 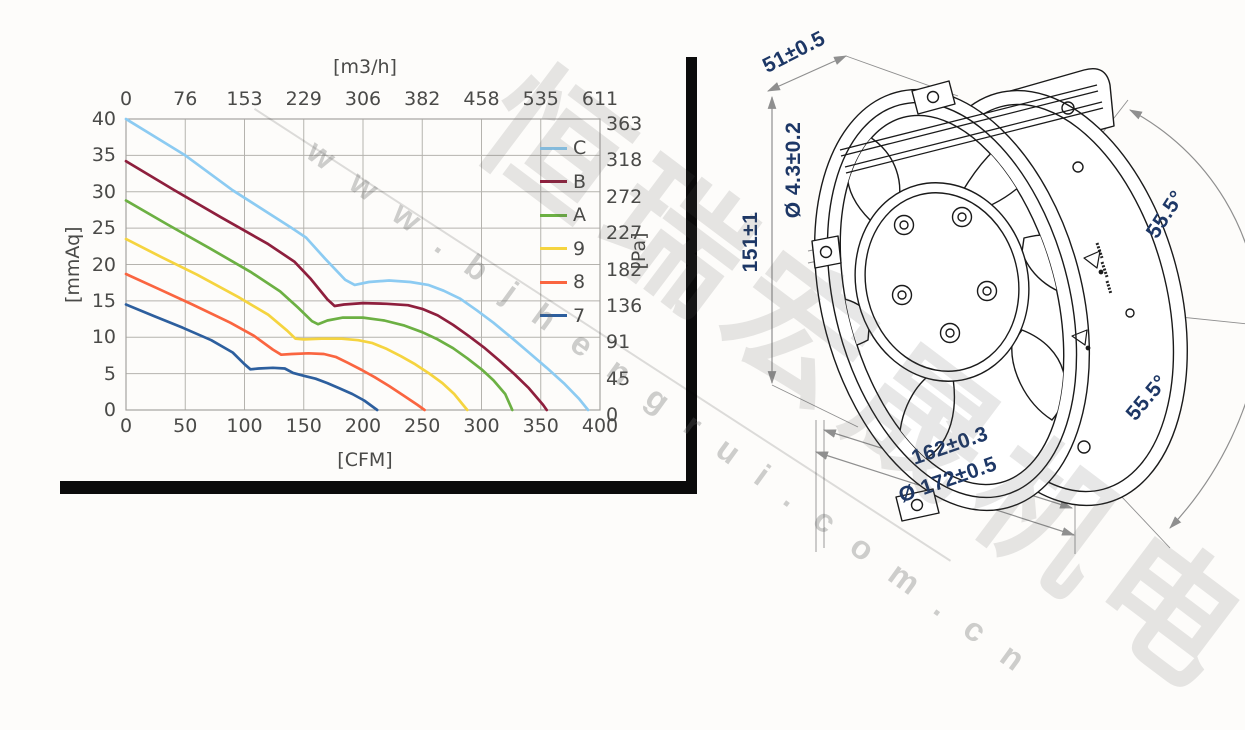 I want to click on legend-item: C, so click(x=563, y=148).